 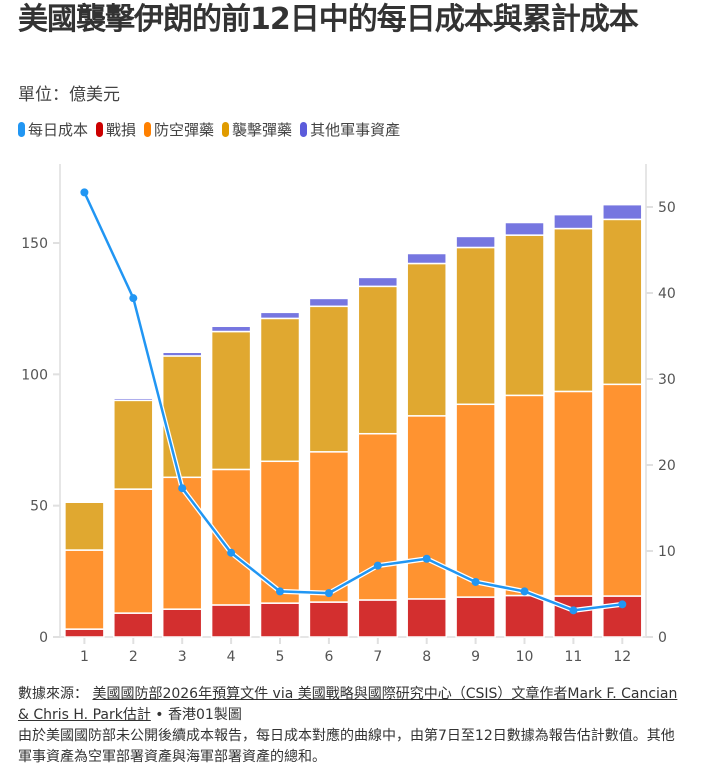 What do you see at coordinates (182, 657) in the screenshot?
I see `x-tick-label: 3` at bounding box center [182, 657].